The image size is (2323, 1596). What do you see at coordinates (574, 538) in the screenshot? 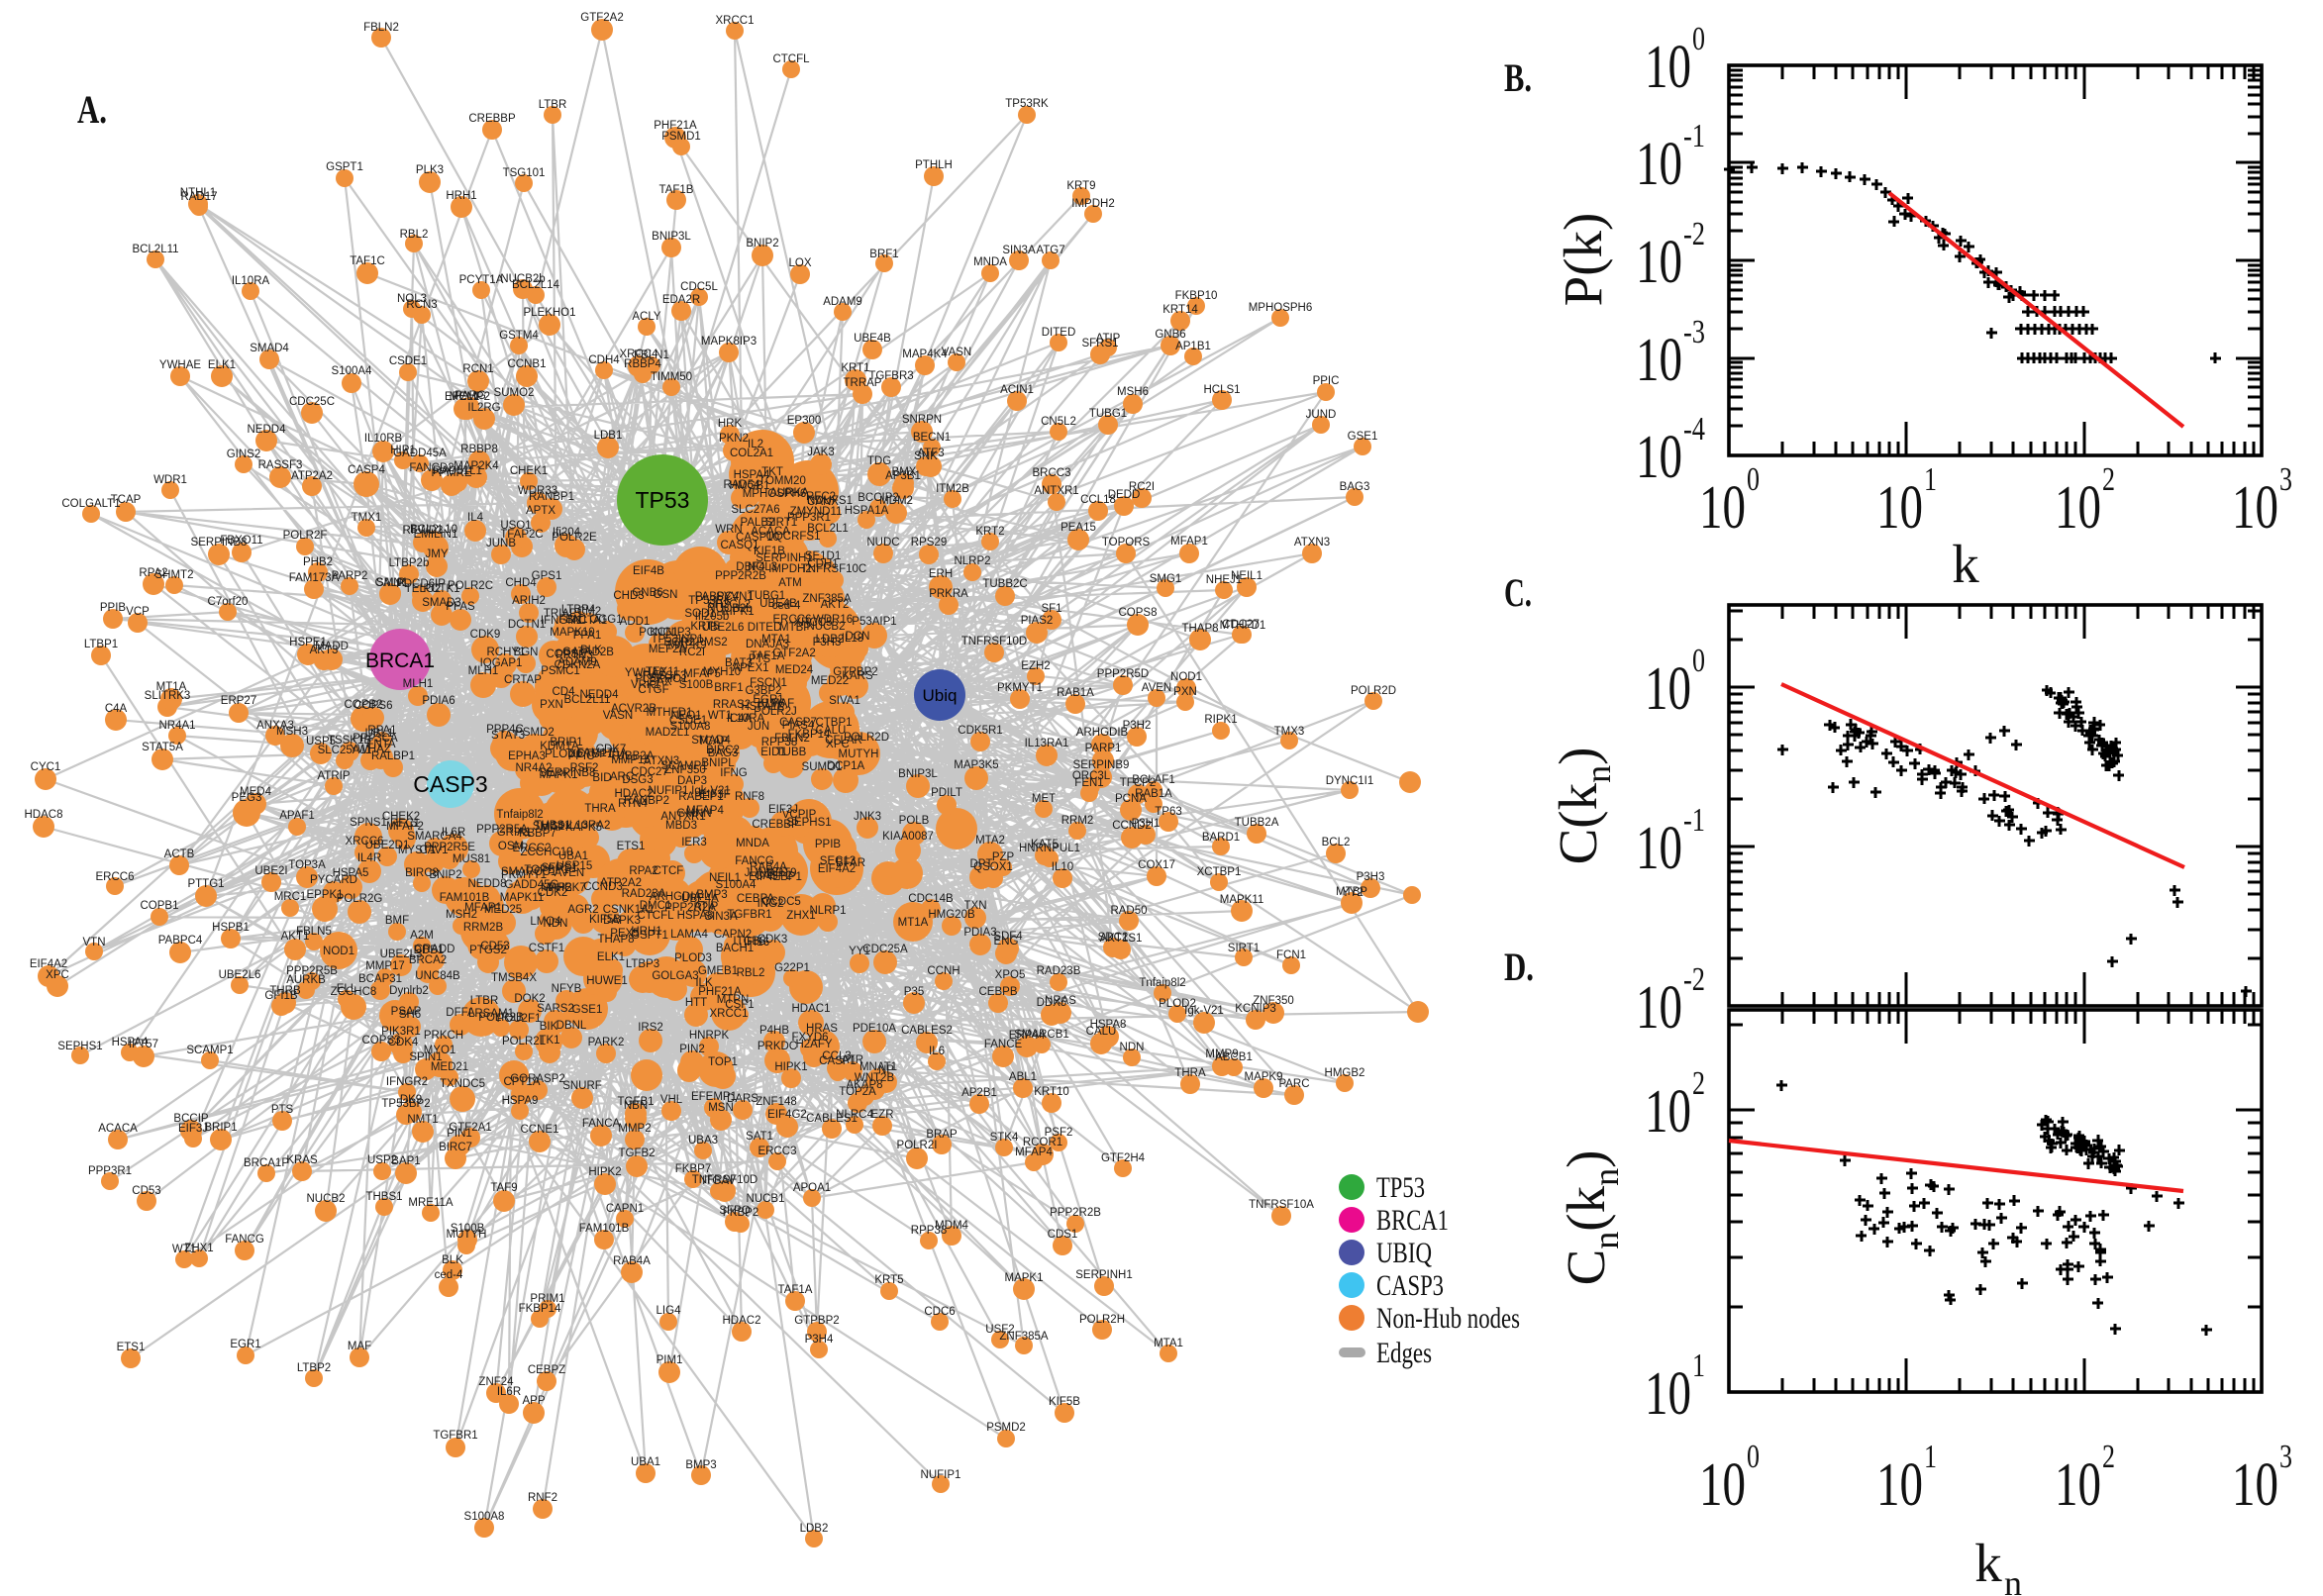
I see `svg-text: POLR2E` at bounding box center [574, 538].